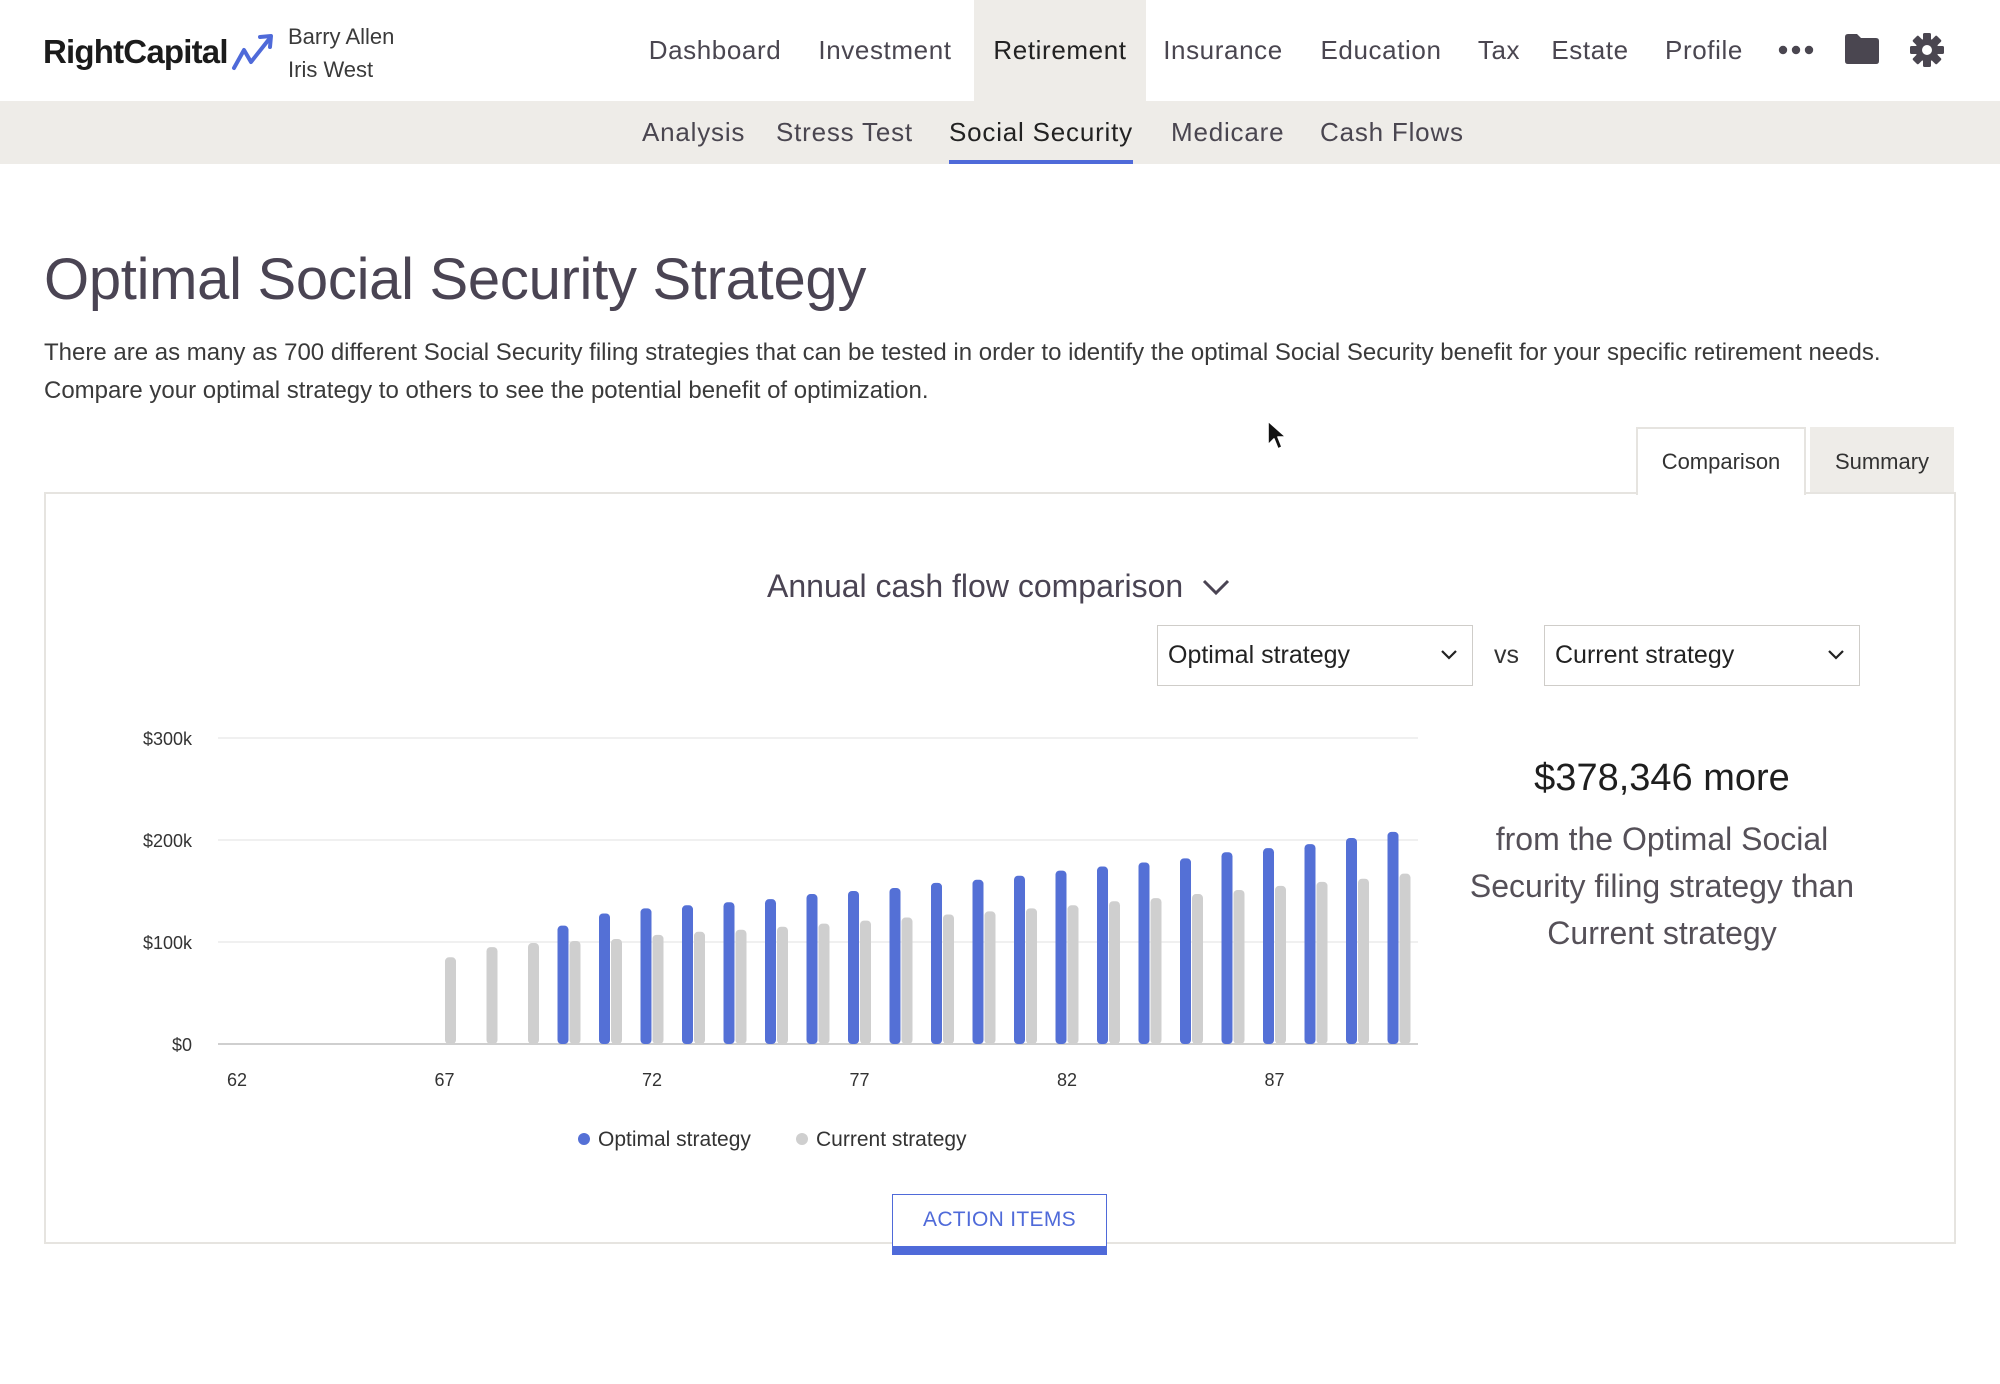 This screenshot has width=2000, height=1384. What do you see at coordinates (182, 1045) in the screenshot?
I see `y-tick-label: $0` at bounding box center [182, 1045].